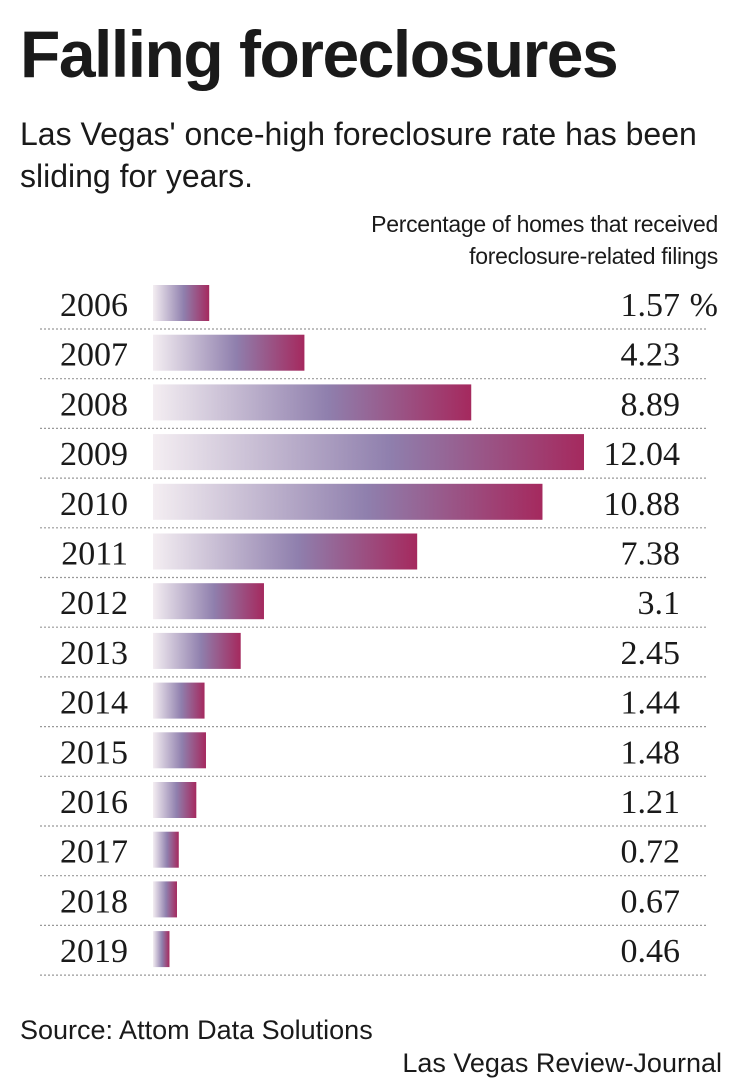 The width and height of the screenshot is (750, 1087). I want to click on bar-2012, so click(208, 601).